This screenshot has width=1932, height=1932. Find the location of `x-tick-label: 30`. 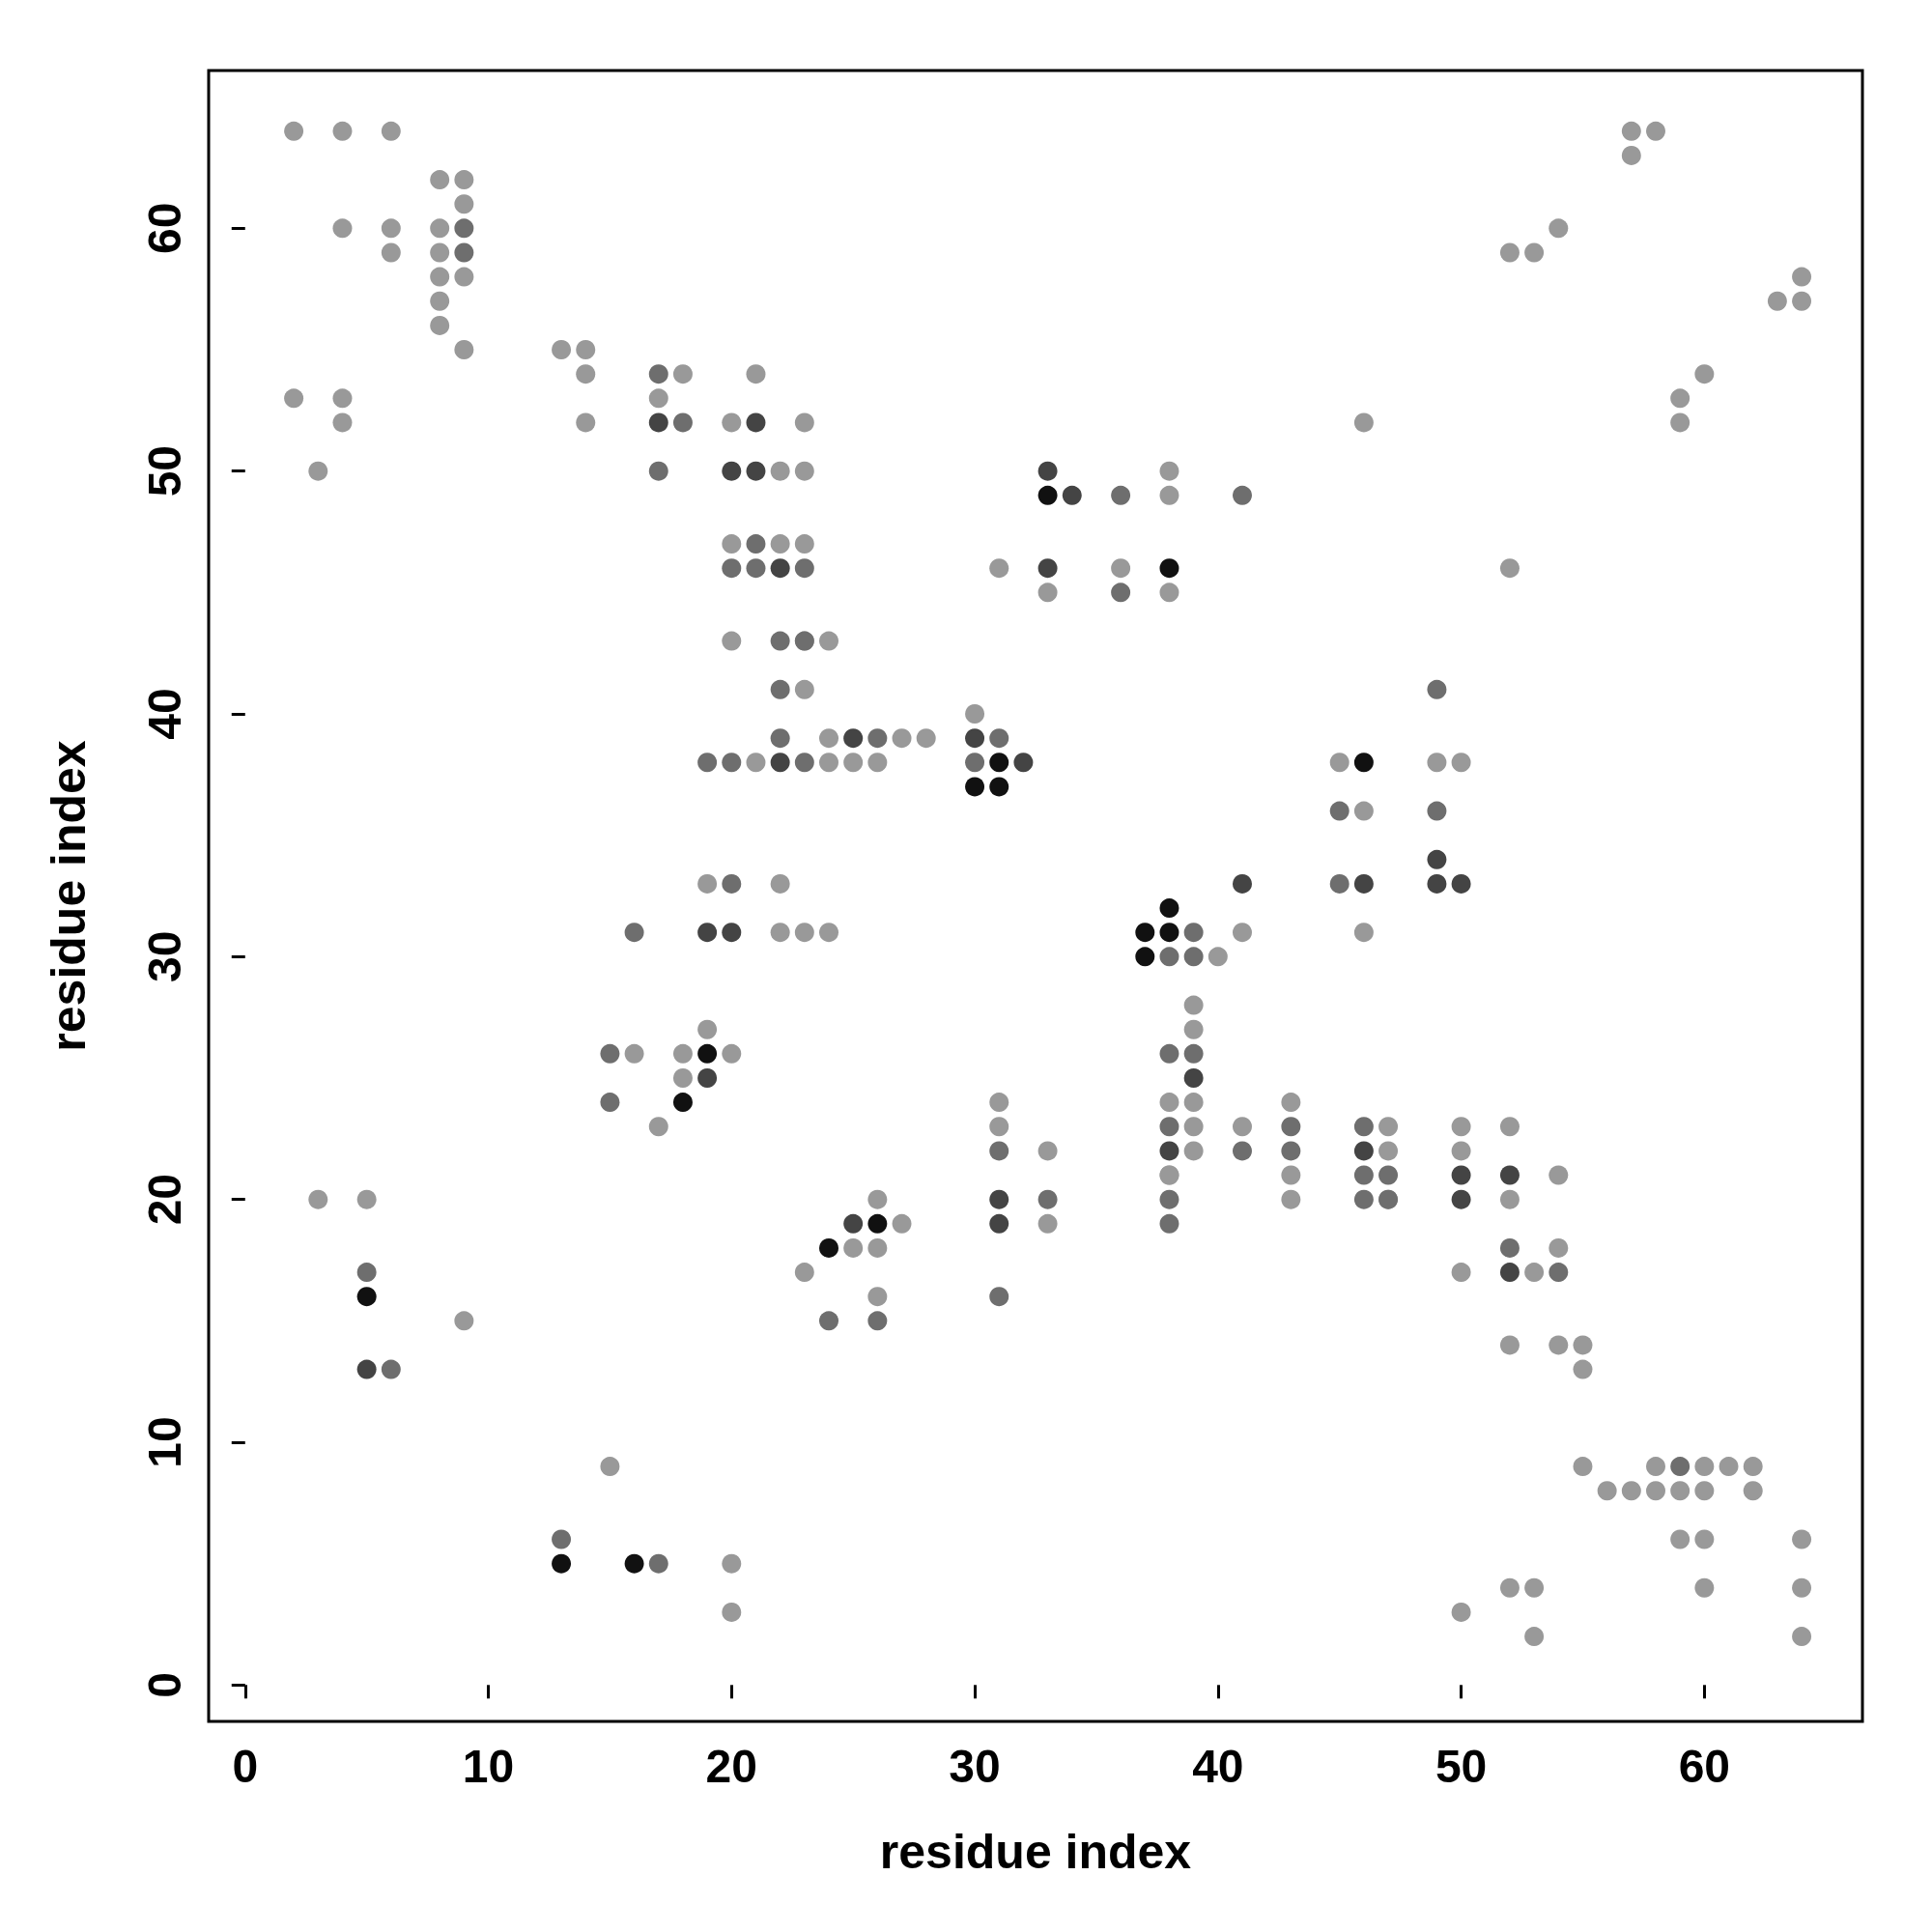

x-tick-label: 30 is located at coordinates (975, 1766).